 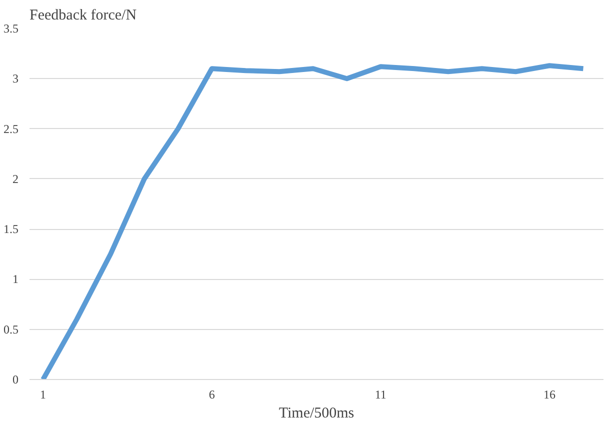 I want to click on y-tick-label: 1, so click(x=15, y=279).